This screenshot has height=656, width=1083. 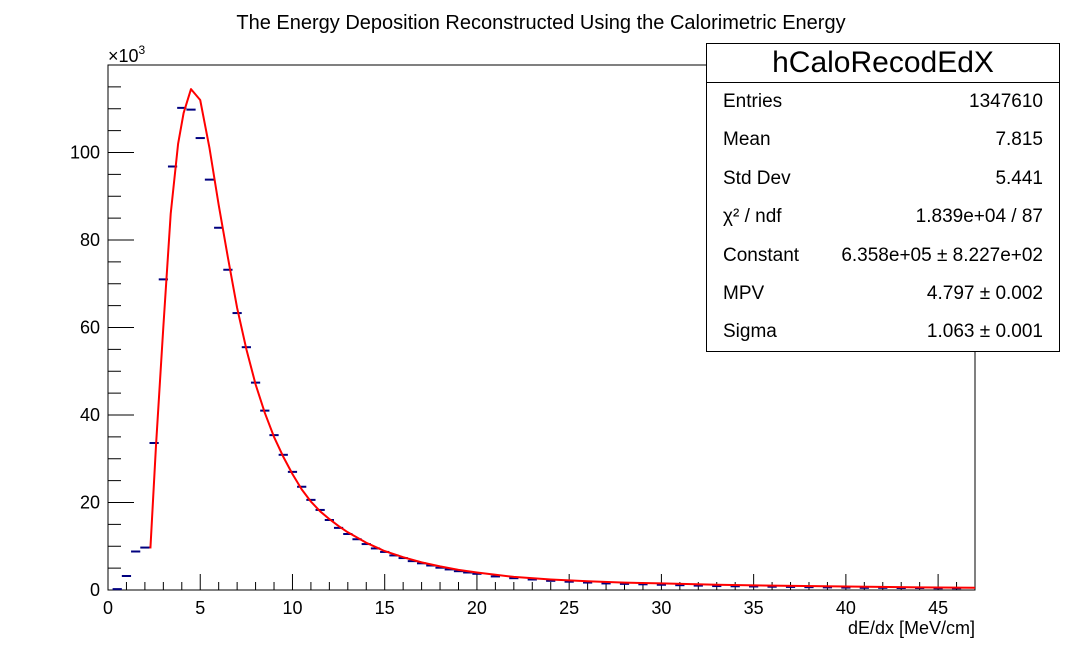 I want to click on stats-label: Entries, so click(x=753, y=101).